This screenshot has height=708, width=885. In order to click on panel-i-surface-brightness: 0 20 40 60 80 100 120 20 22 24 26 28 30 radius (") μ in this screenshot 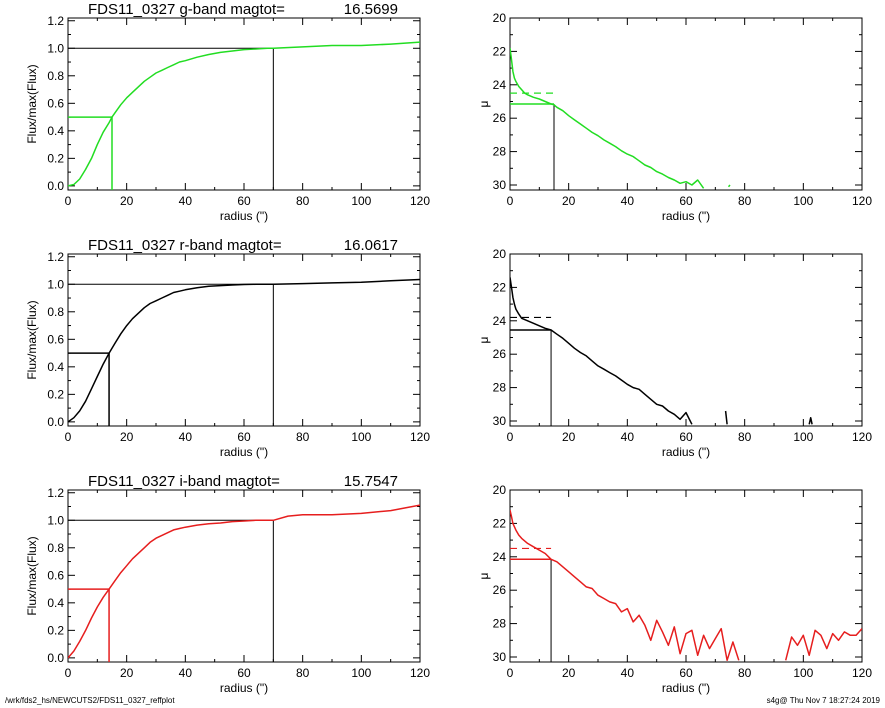, I will do `click(674, 589)`.